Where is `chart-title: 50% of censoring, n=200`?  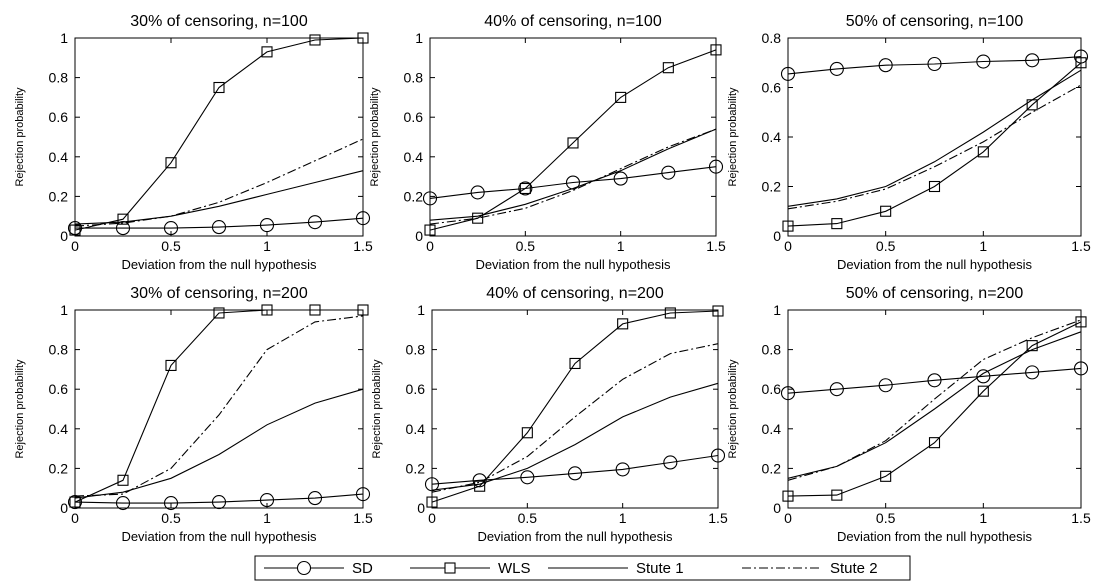
chart-title: 50% of censoring, n=200 is located at coordinates (935, 293).